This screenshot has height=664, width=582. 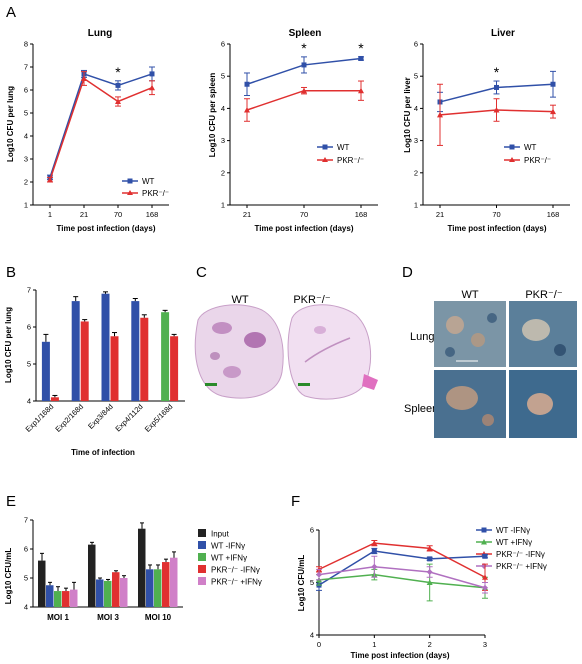 What do you see at coordinates (301, 583) in the screenshot?
I see `panel-f-y-axis-label: Log10 CFU/mL` at bounding box center [301, 583].